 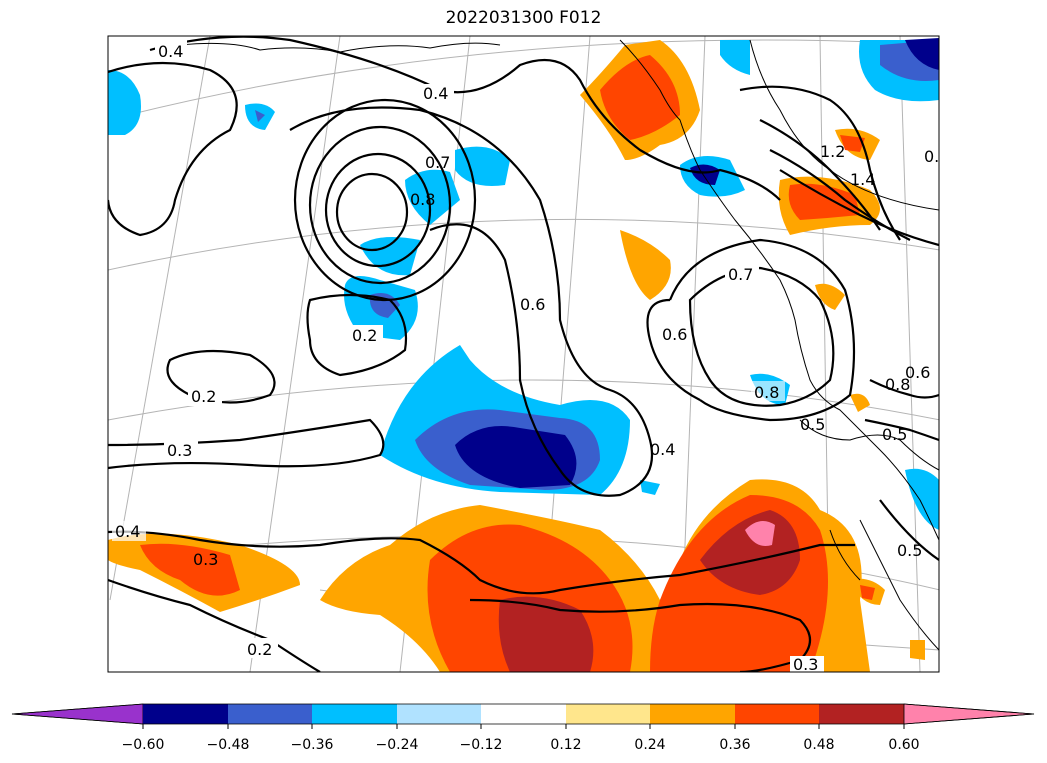 What do you see at coordinates (228, 745) in the screenshot?
I see `colorbar-tick-label: −0.48` at bounding box center [228, 745].